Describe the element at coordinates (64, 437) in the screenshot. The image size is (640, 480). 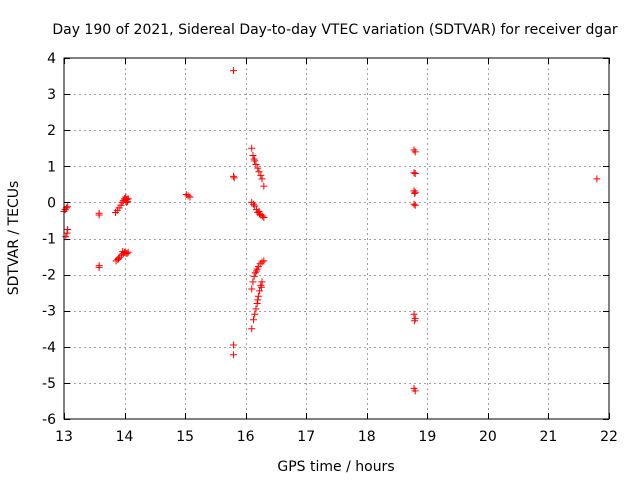
I see `x-tick-label: 13` at that location.